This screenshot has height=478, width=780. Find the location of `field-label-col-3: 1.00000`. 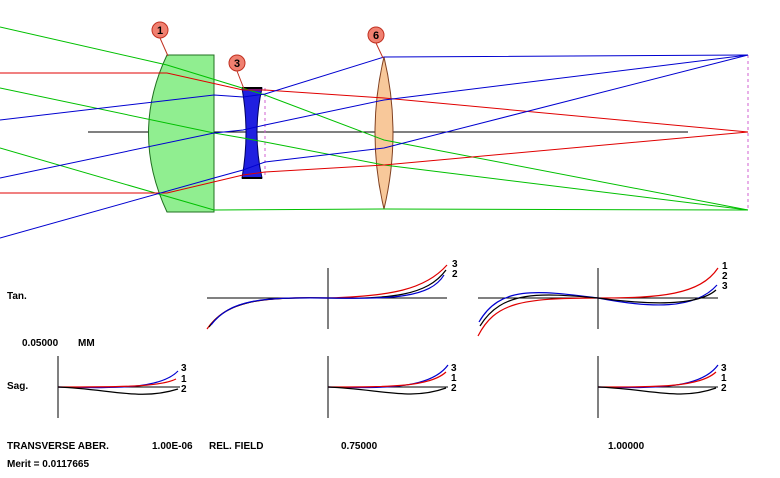

field-label-col-3: 1.00000 is located at coordinates (626, 446).